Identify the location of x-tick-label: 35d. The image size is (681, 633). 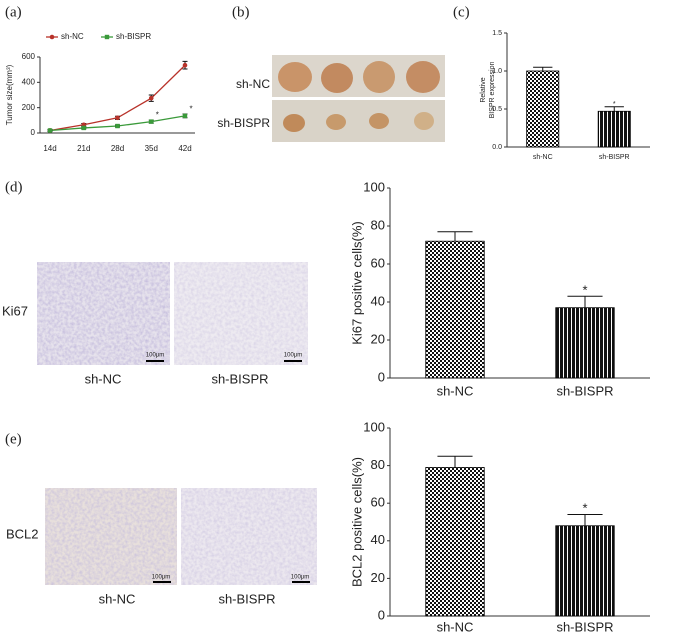
(151, 148).